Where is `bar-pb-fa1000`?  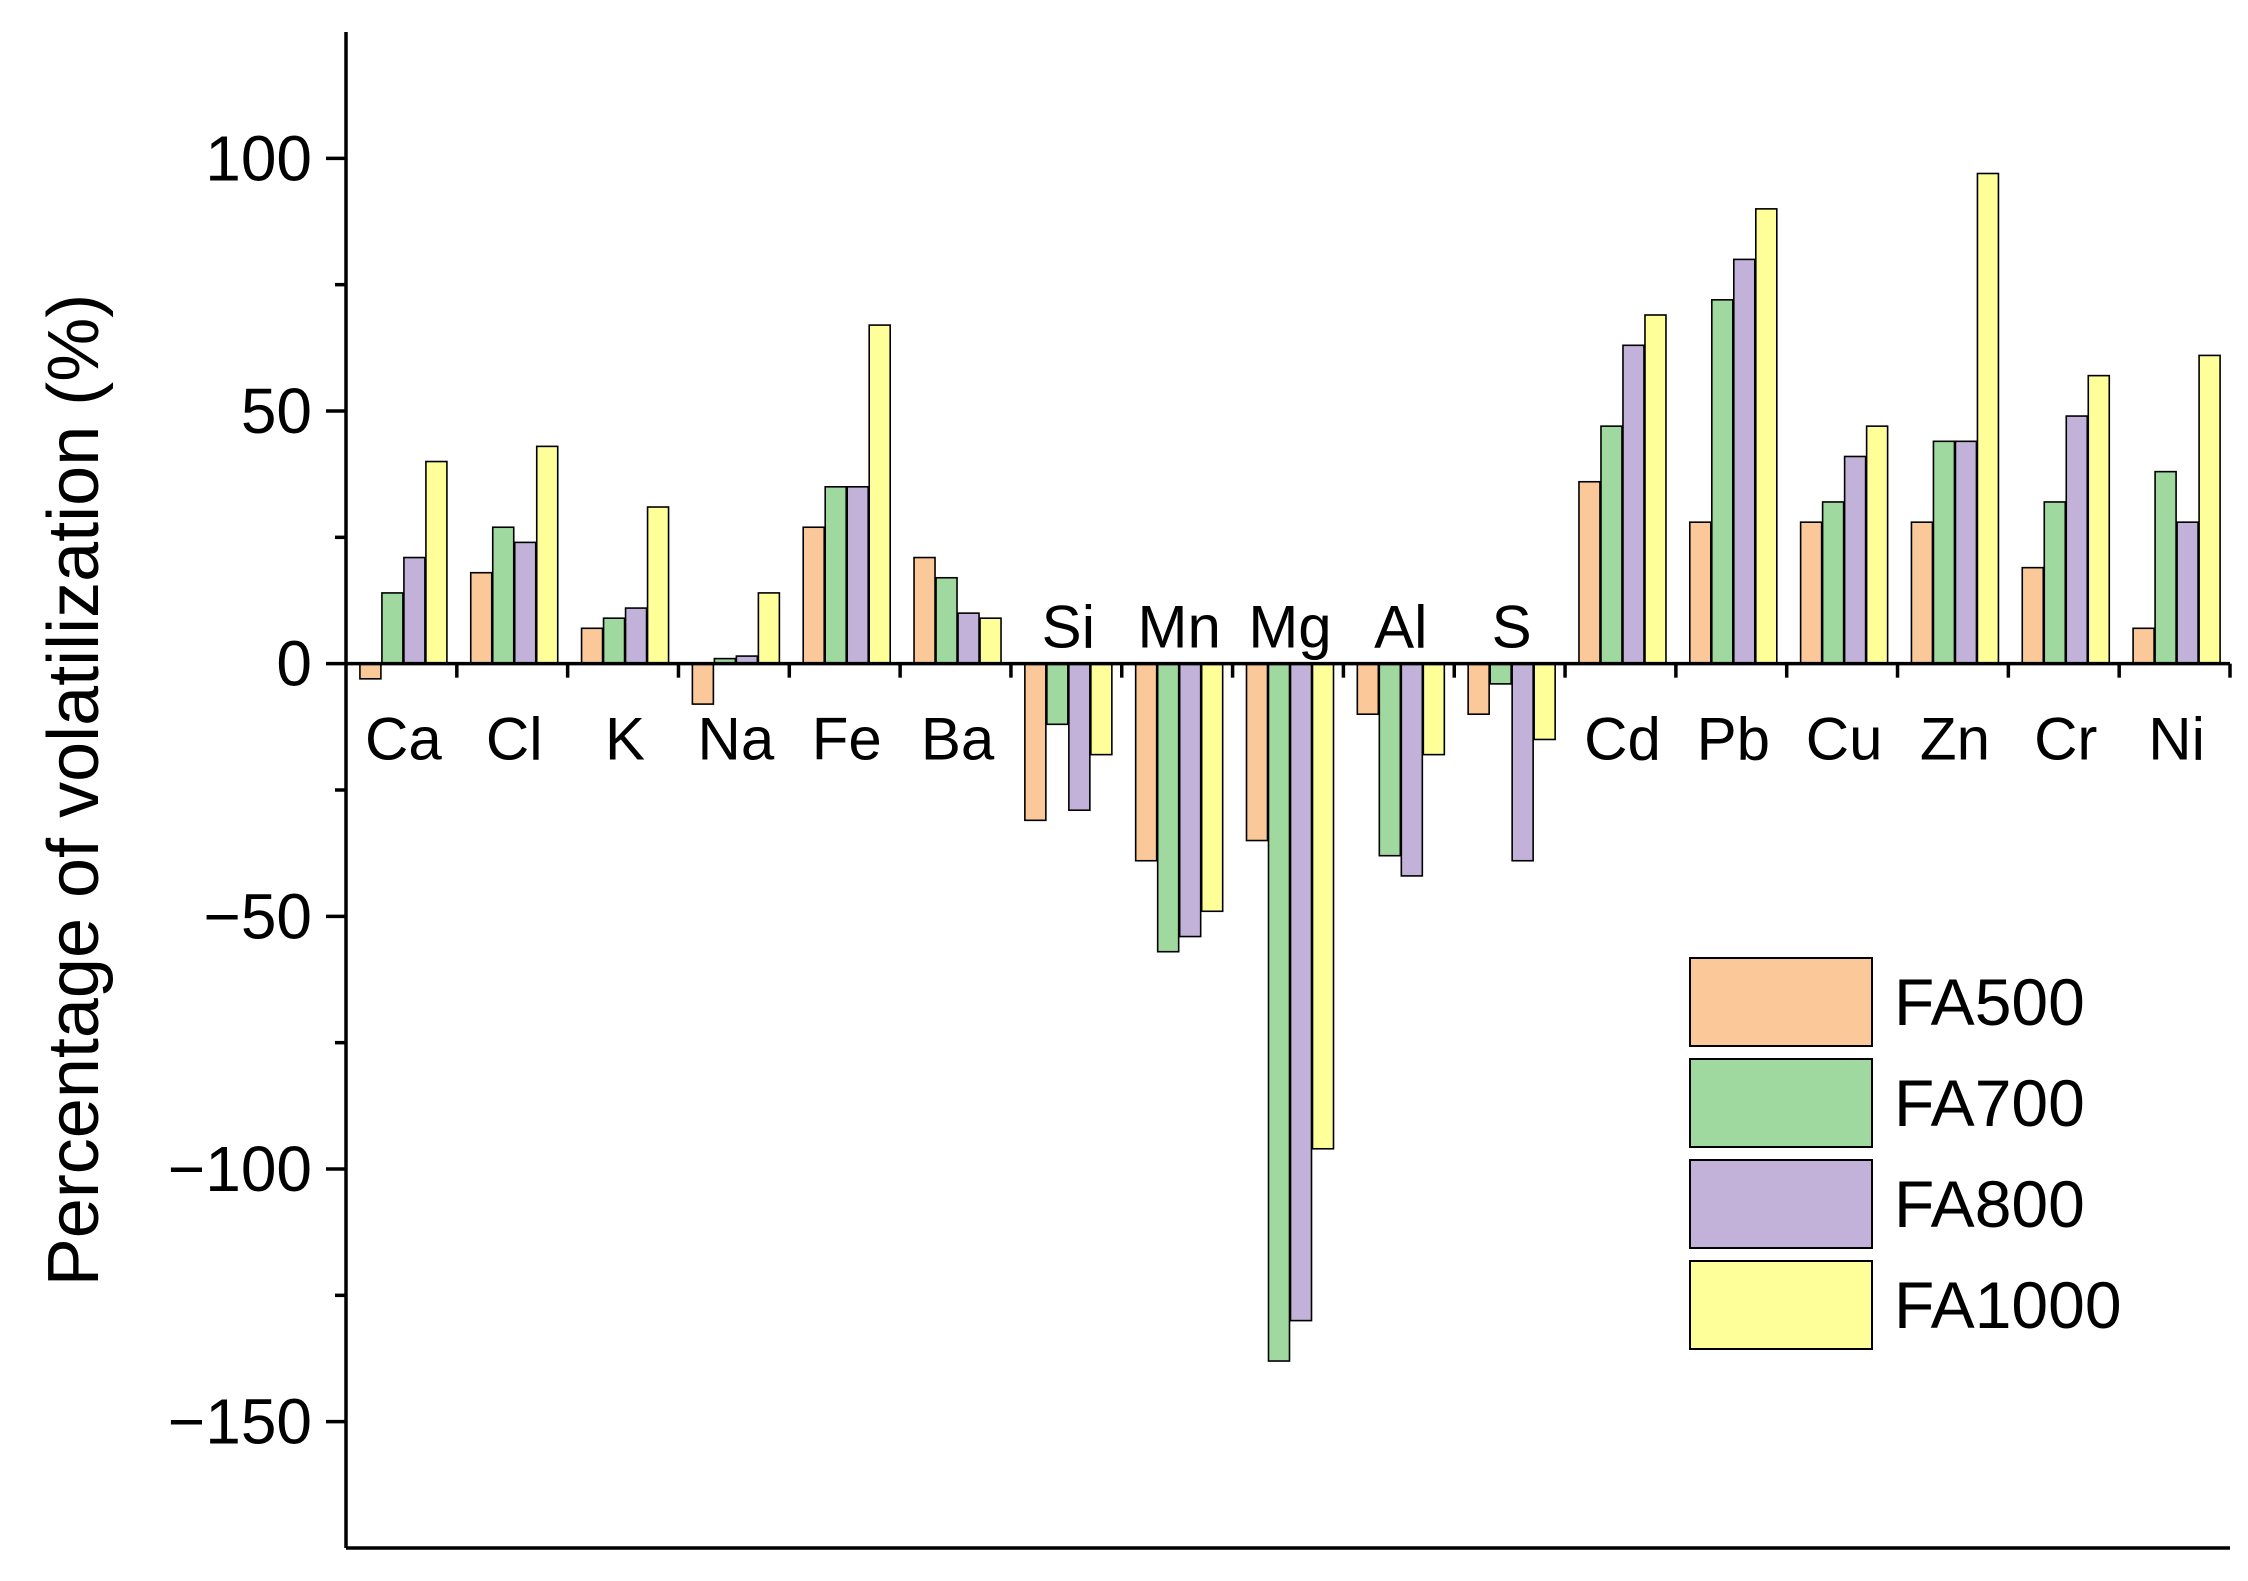
bar-pb-fa1000 is located at coordinates (1766, 436).